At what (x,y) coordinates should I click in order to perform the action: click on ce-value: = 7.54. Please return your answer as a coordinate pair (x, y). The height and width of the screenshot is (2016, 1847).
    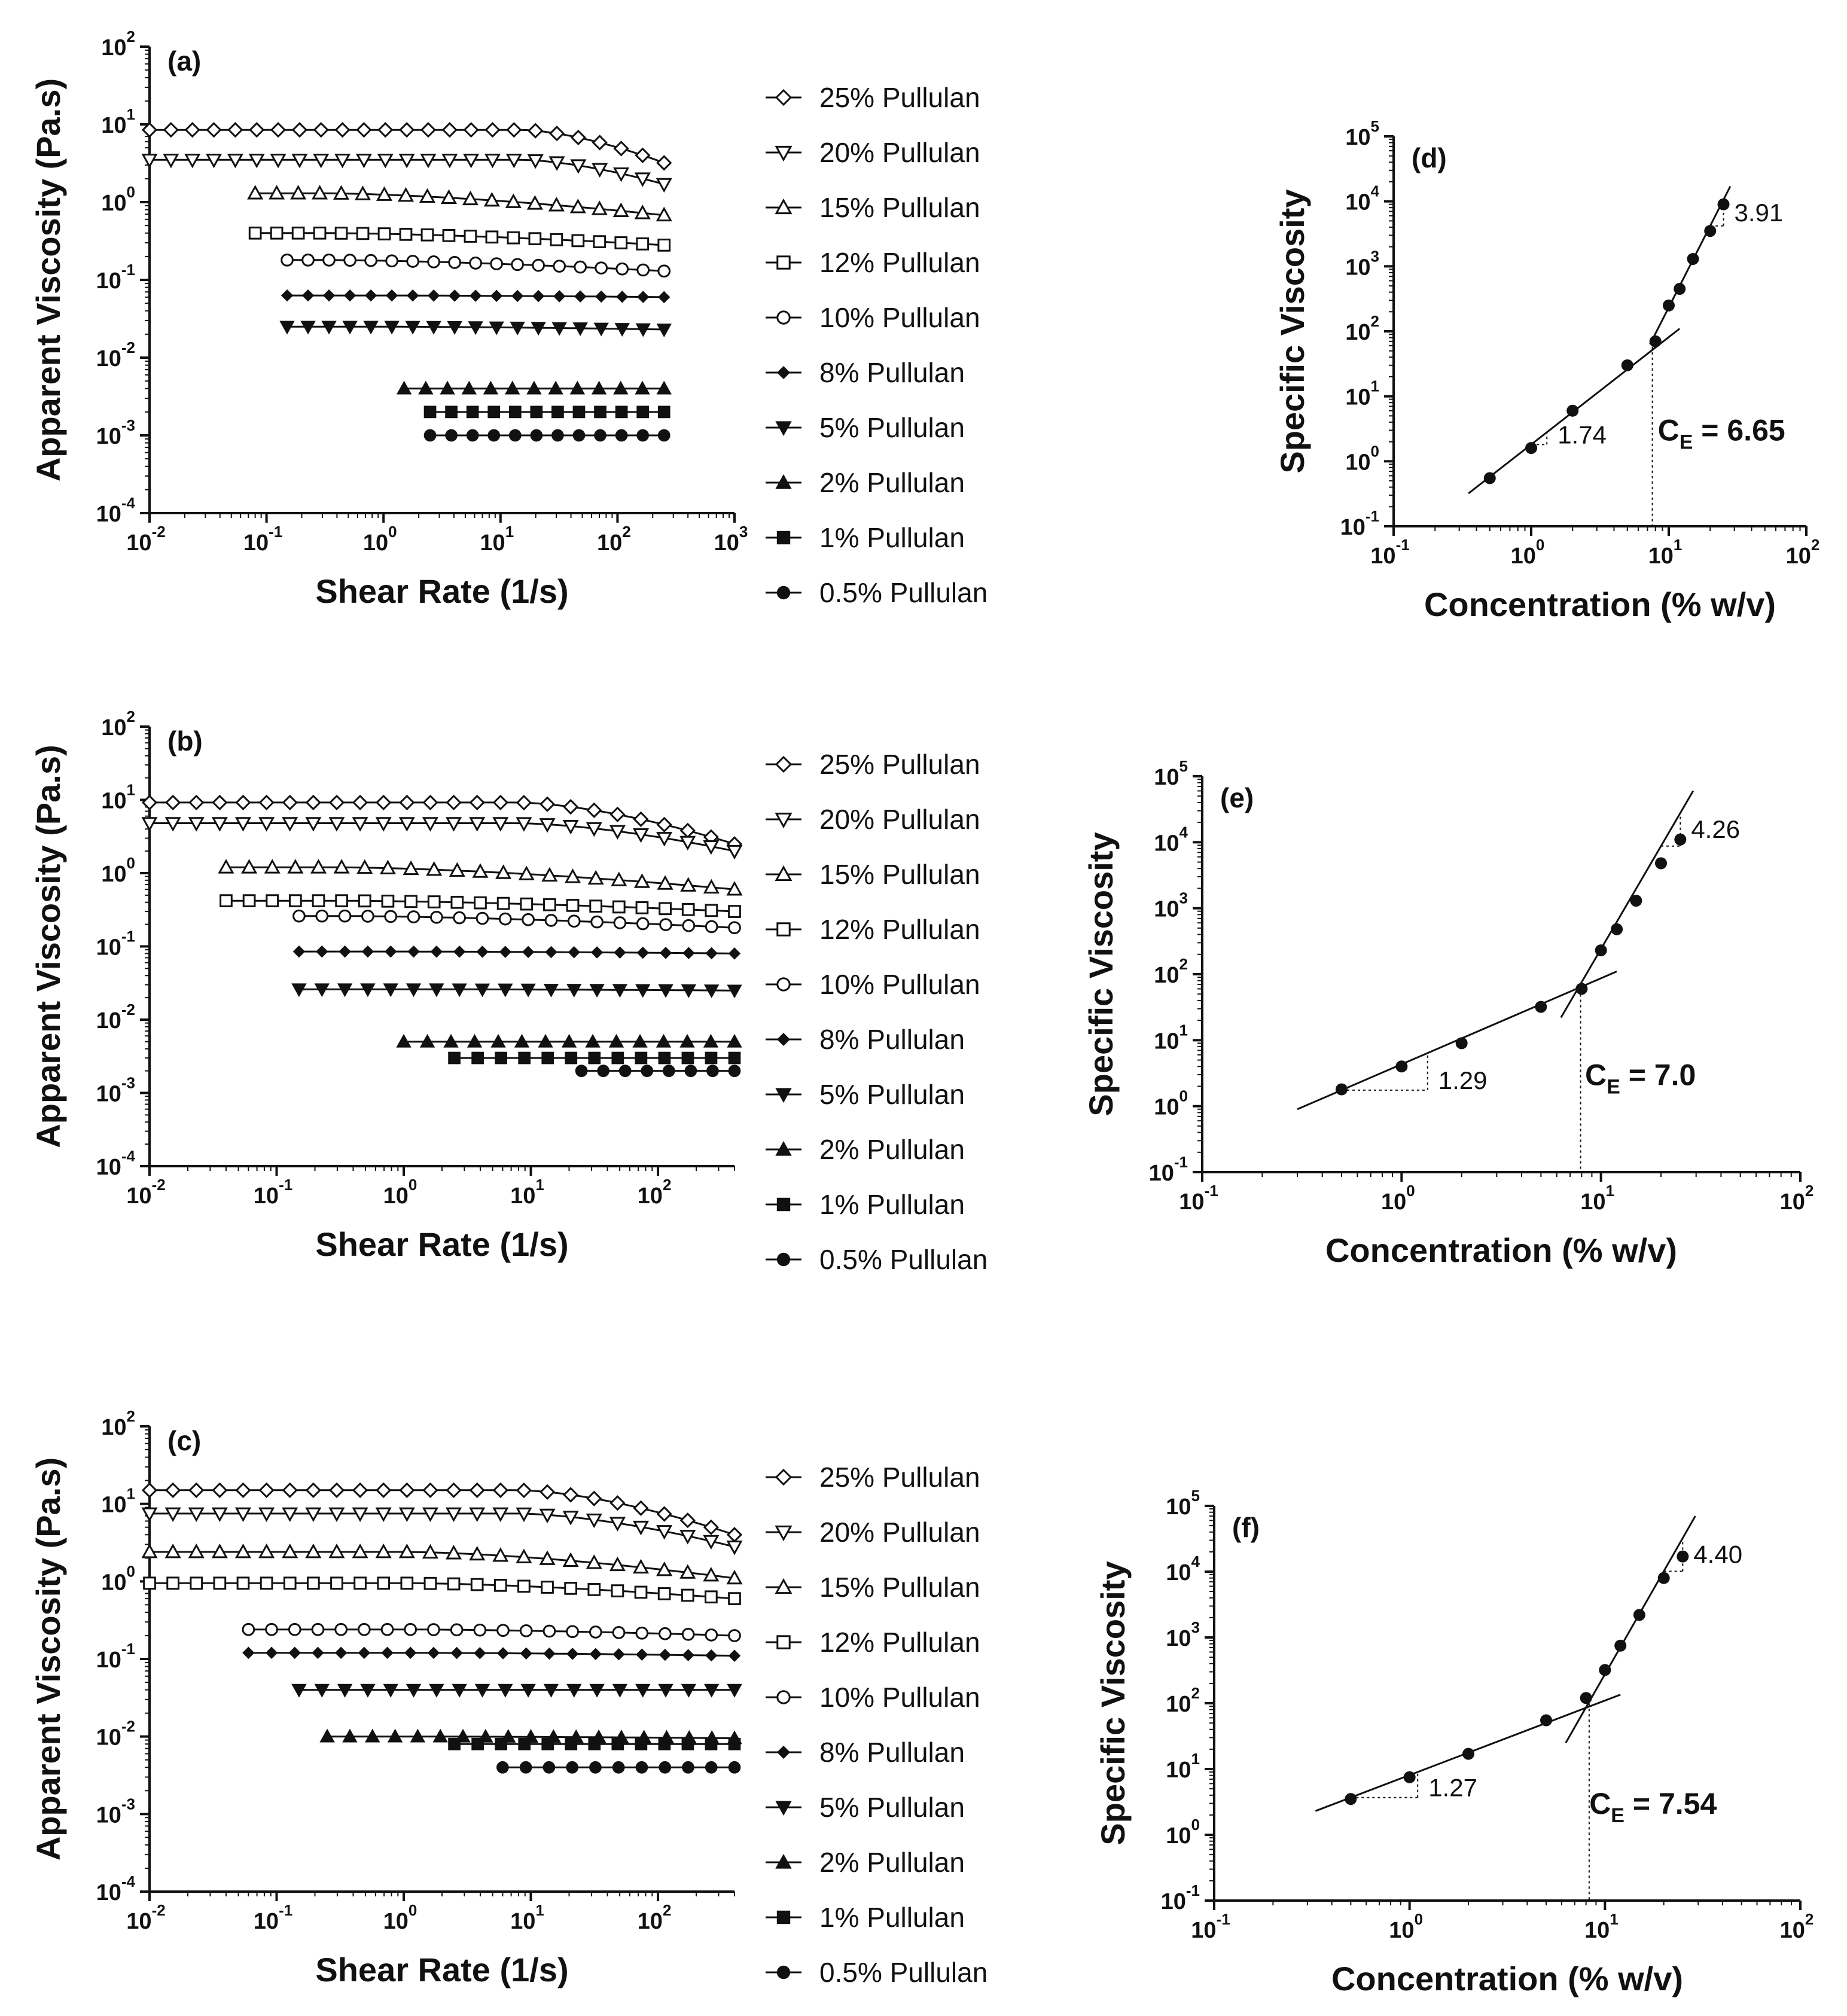
    Looking at the image, I should click on (1671, 1803).